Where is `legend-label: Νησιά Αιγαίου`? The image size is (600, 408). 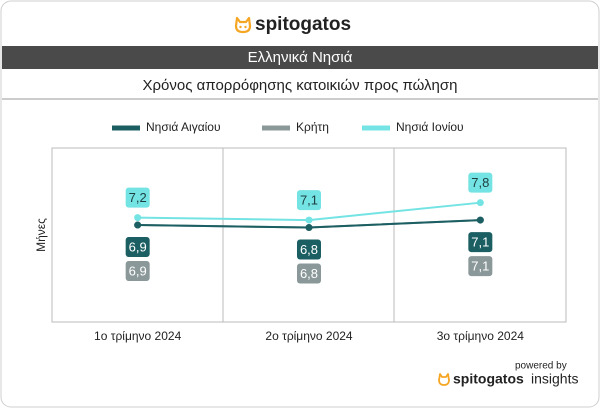
legend-label: Νησιά Αιγαίου is located at coordinates (183, 127).